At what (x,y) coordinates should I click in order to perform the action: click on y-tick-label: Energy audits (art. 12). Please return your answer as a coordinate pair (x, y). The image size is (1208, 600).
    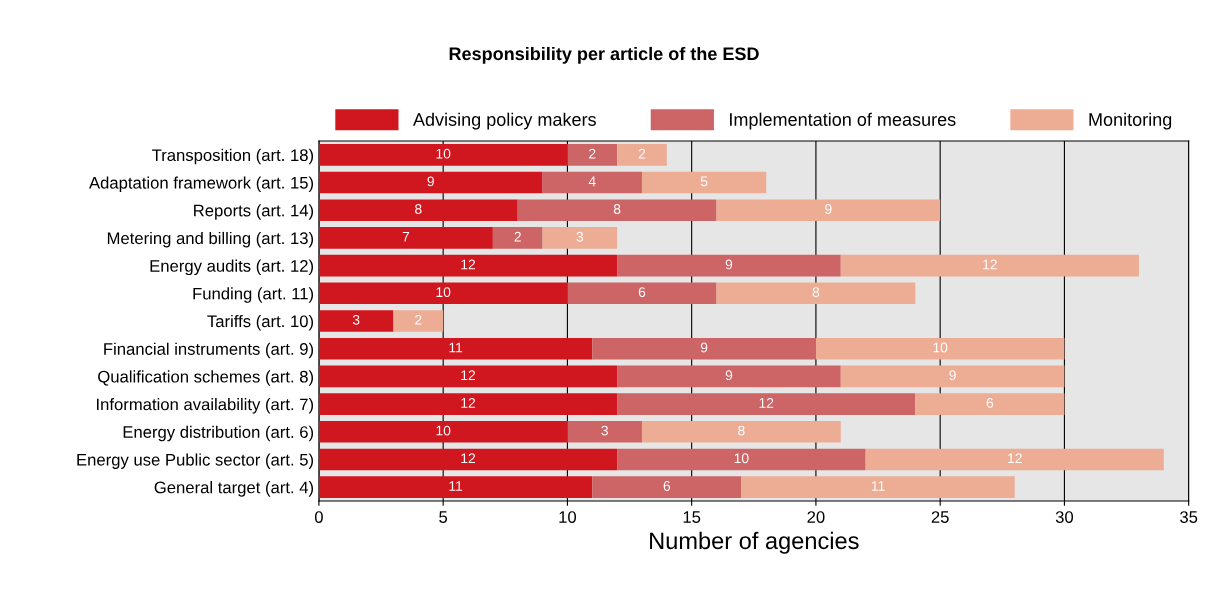
    Looking at the image, I should click on (232, 267).